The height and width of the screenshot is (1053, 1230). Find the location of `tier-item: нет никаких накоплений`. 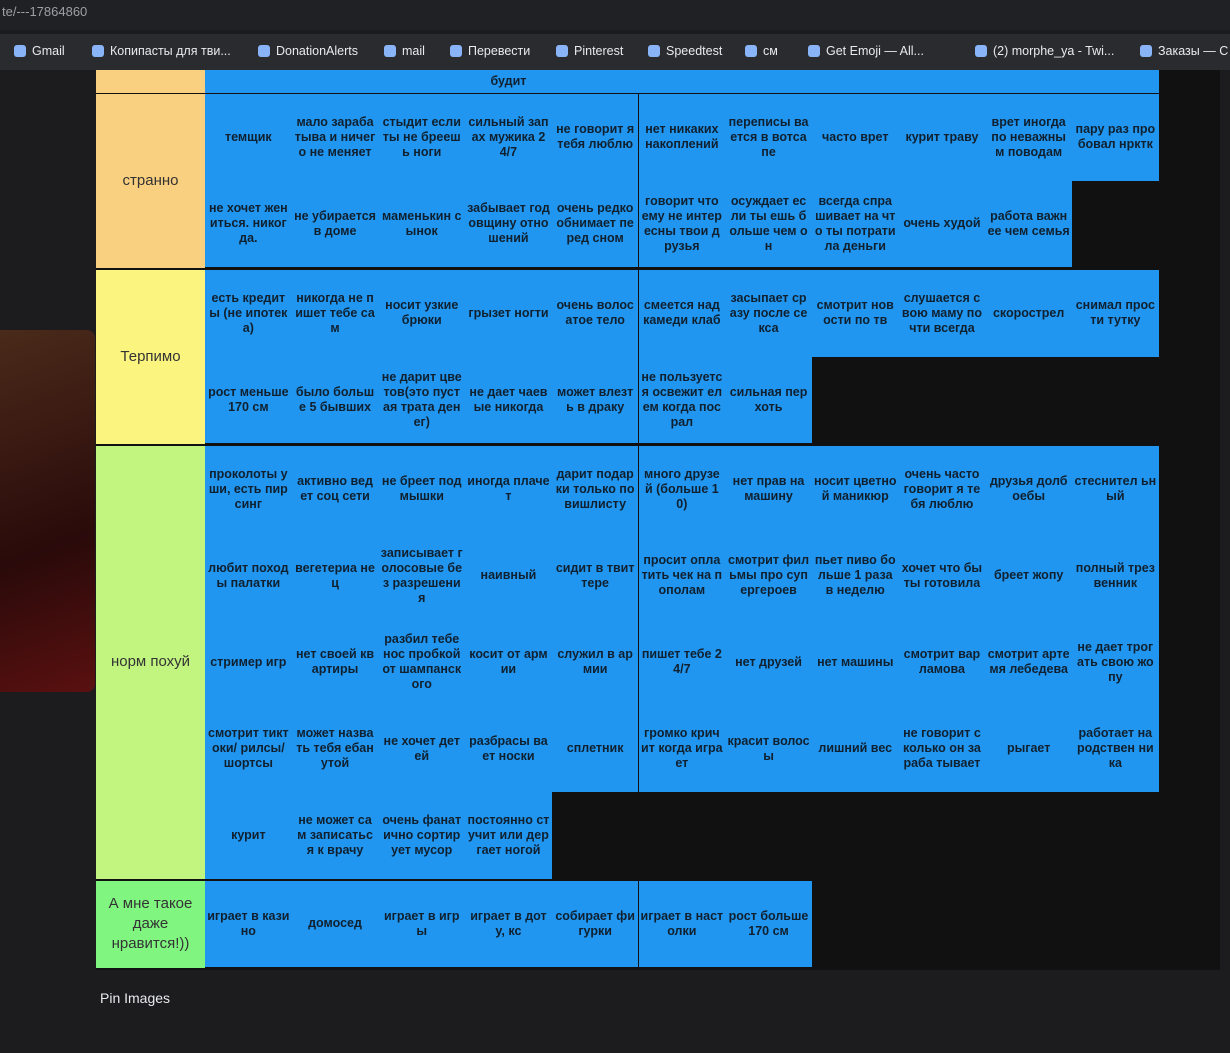

tier-item: нет никаких накоплений is located at coordinates (682, 137).